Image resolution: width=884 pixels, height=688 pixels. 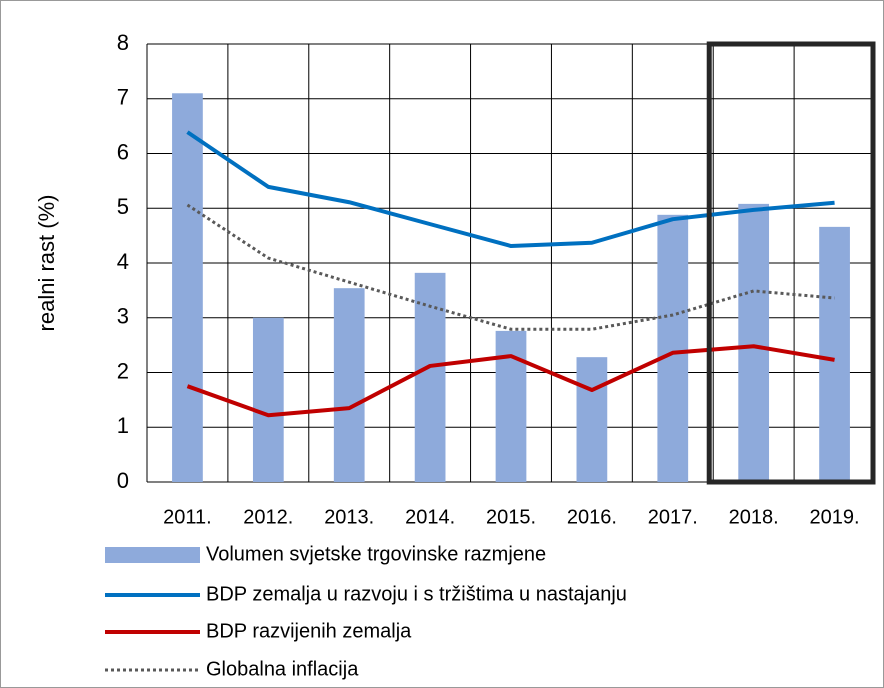 I want to click on x-tick-label: 2019., so click(x=835, y=517).